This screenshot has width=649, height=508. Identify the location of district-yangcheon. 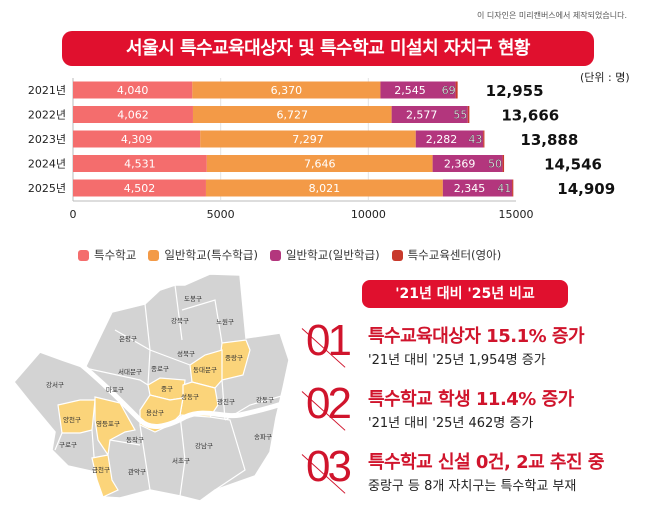
(76, 416).